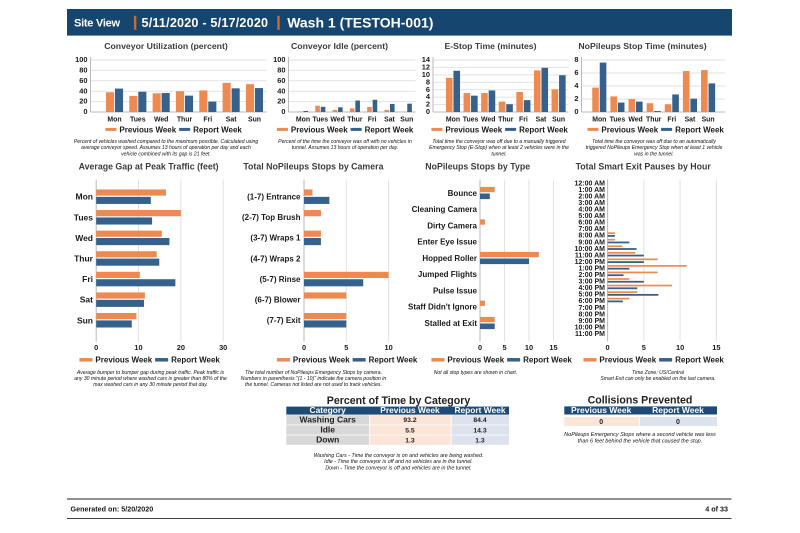  Describe the element at coordinates (591, 196) in the screenshot. I see `svg-text: 2:00 AM` at that location.